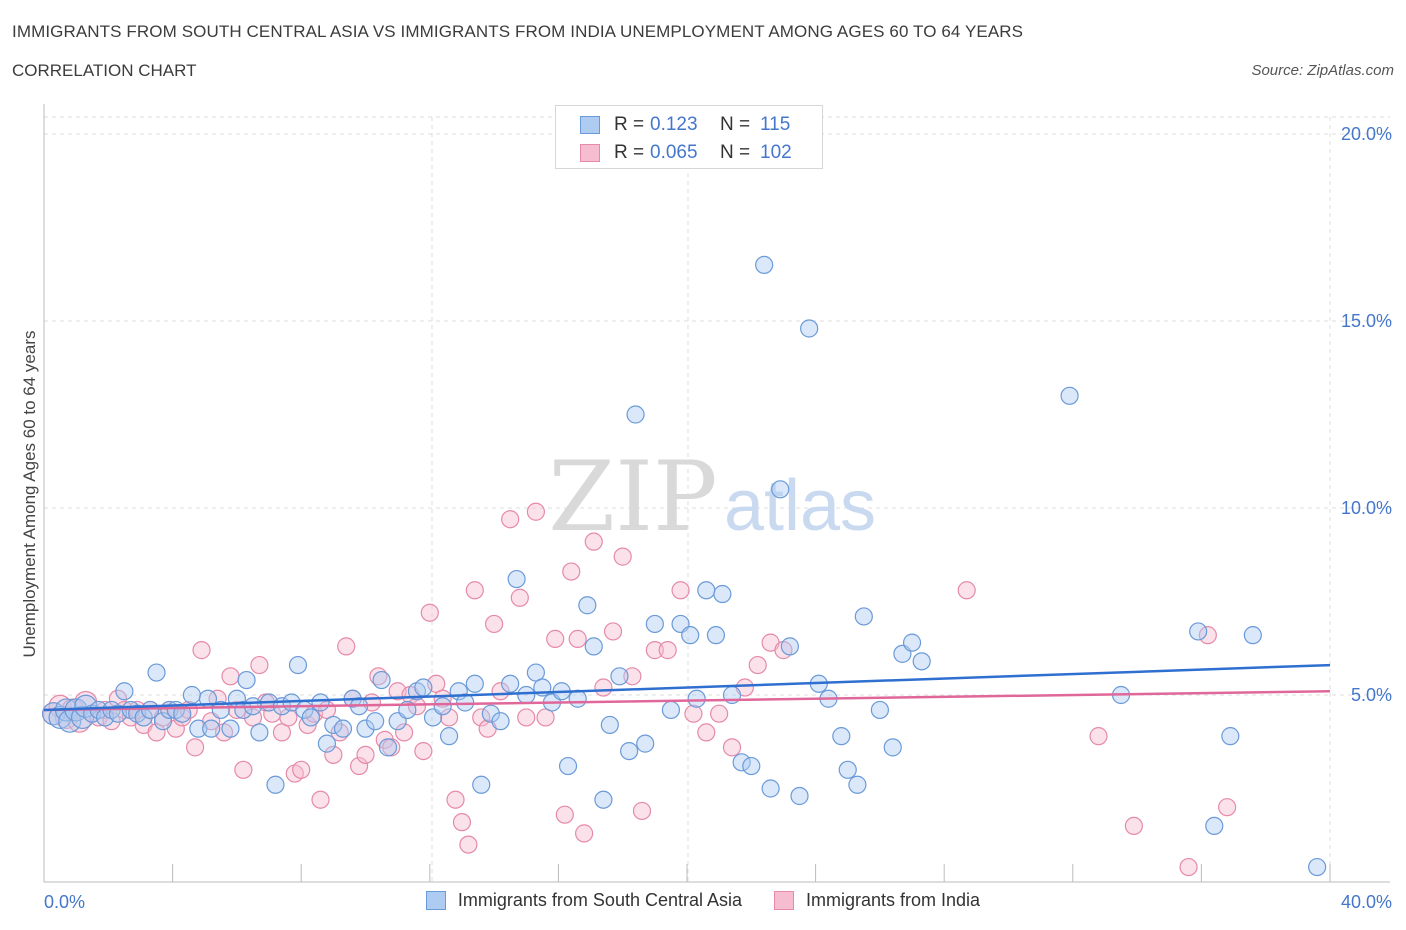  Describe the element at coordinates (104, 70) in the screenshot. I see `chart-subtitle: CORRELATION CHART` at that location.